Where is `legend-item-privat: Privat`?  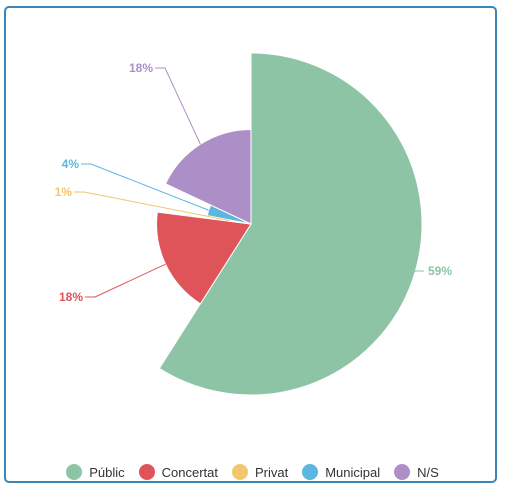 legend-item-privat: Privat is located at coordinates (260, 472).